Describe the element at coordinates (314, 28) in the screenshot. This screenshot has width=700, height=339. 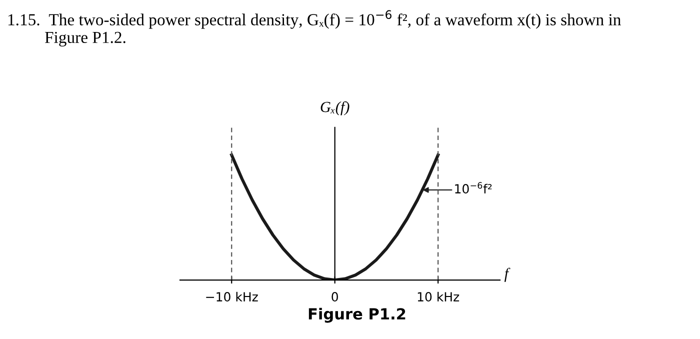
I see `chart-title: 1.15. The two-sided power spectral density, Gₓ(f) = 10$^{−6}$ f², of a waveform x(t) is shown in Figure P1.2.` at that location.